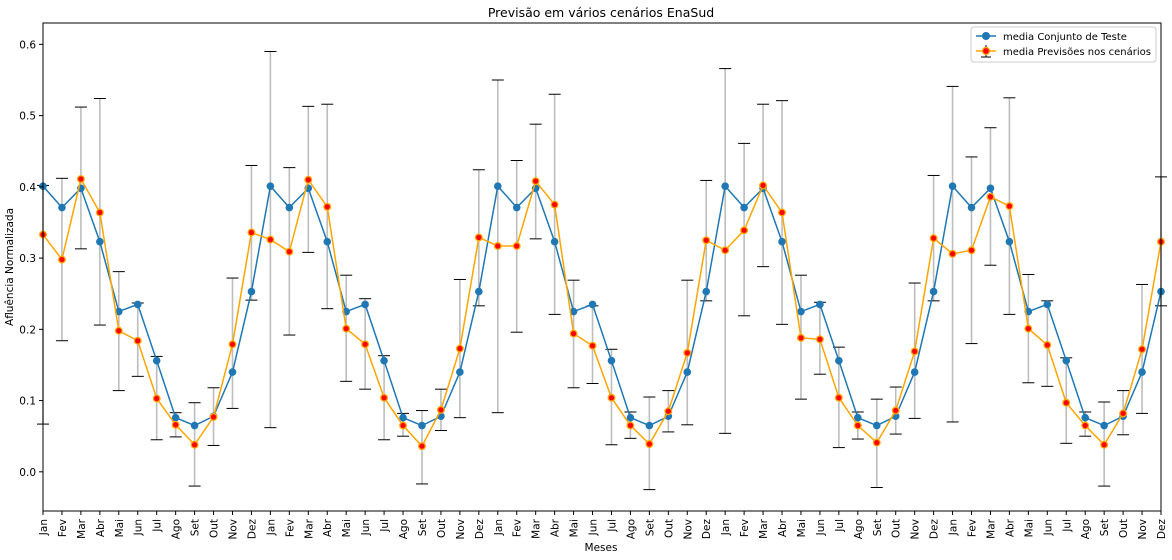 This screenshot has height=560, width=1172. What do you see at coordinates (27, 188) in the screenshot?
I see `y-tick-label: 0.4` at bounding box center [27, 188].